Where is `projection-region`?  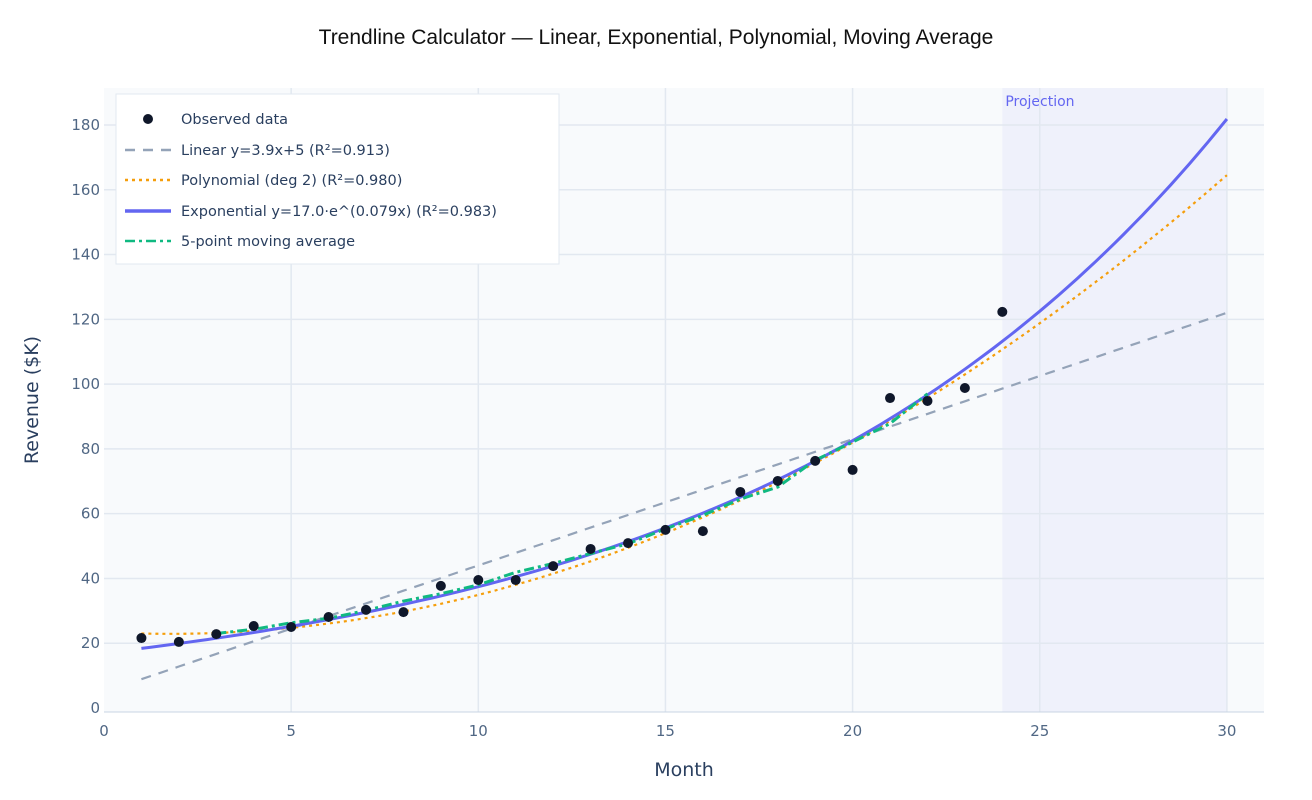
projection-region is located at coordinates (1114, 400).